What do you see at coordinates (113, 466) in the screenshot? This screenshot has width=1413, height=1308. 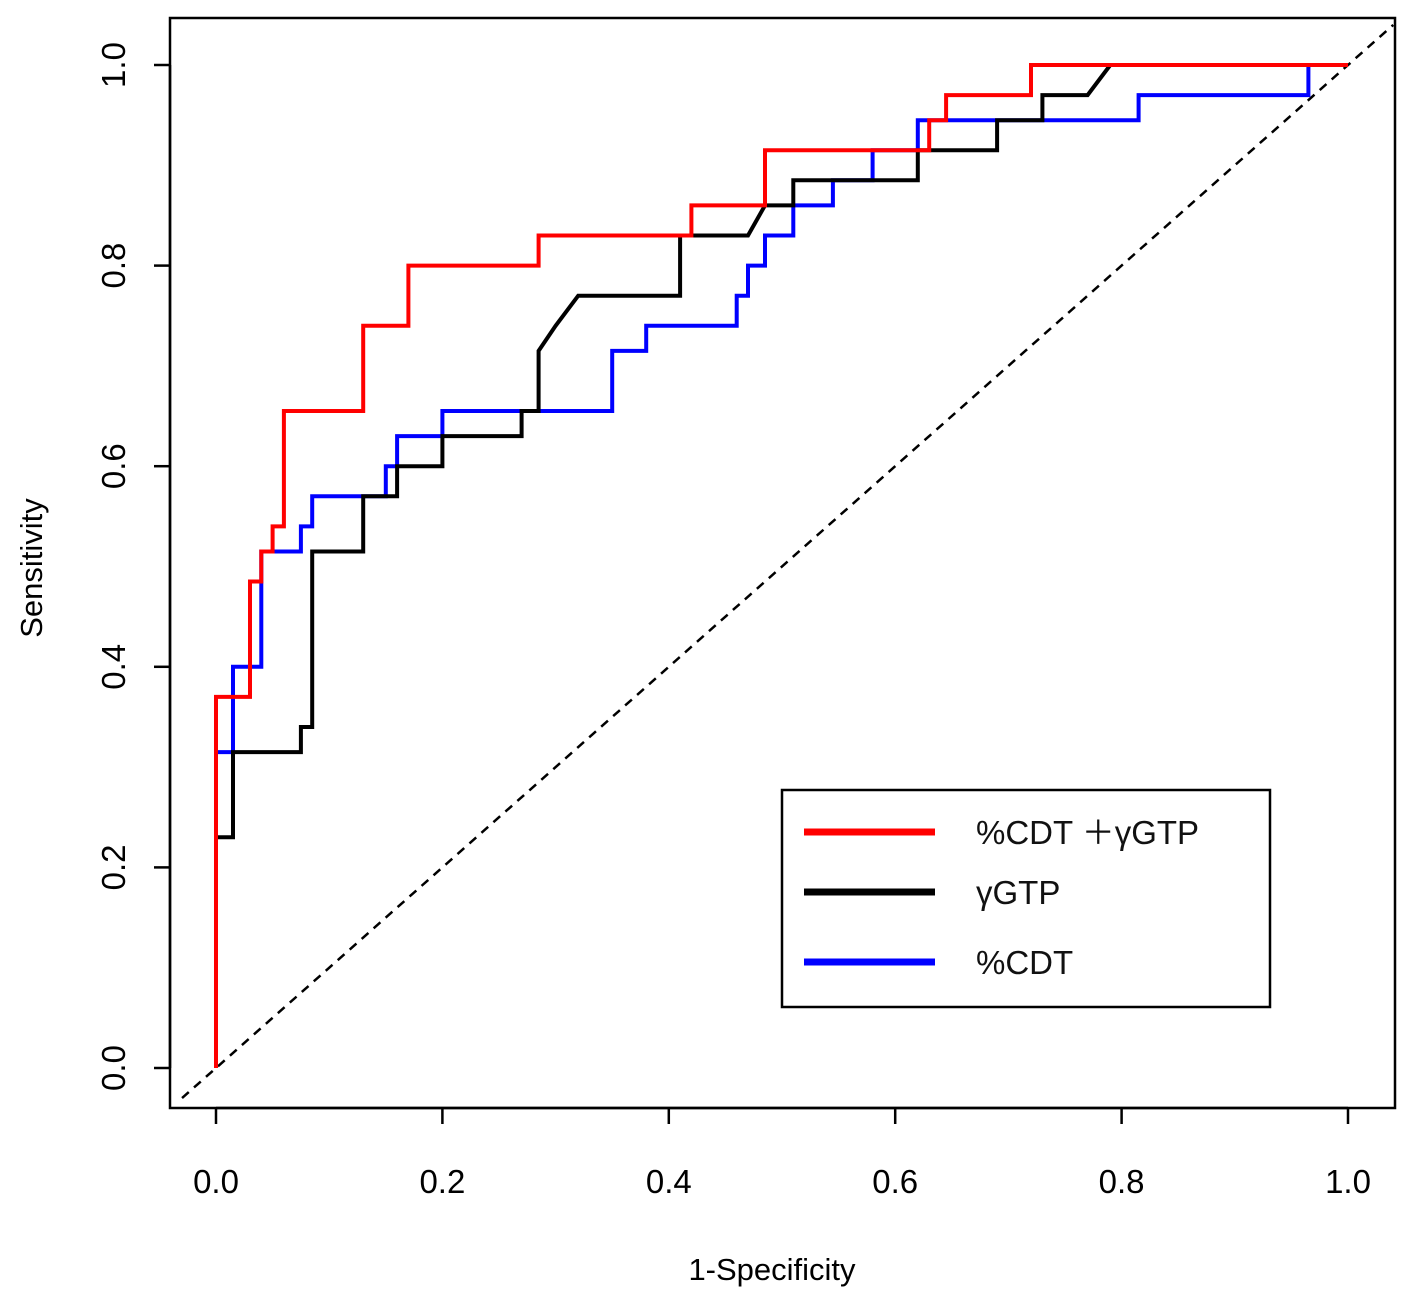 I see `y-tick-label-3: 0.6` at bounding box center [113, 466].